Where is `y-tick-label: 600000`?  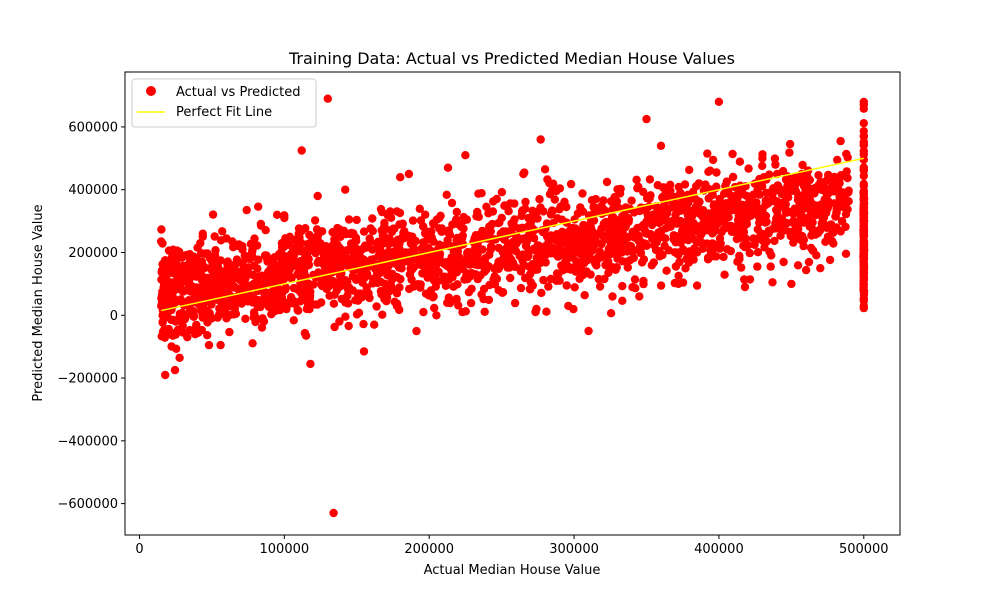
y-tick-label: 600000 is located at coordinates (93, 127).